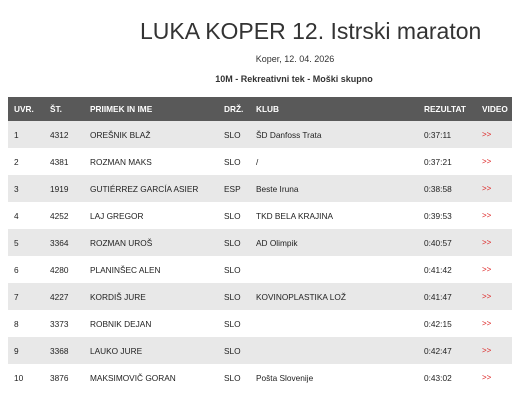  What do you see at coordinates (118, 296) in the screenshot?
I see `cell-name: KORDIŠ JURE` at bounding box center [118, 296].